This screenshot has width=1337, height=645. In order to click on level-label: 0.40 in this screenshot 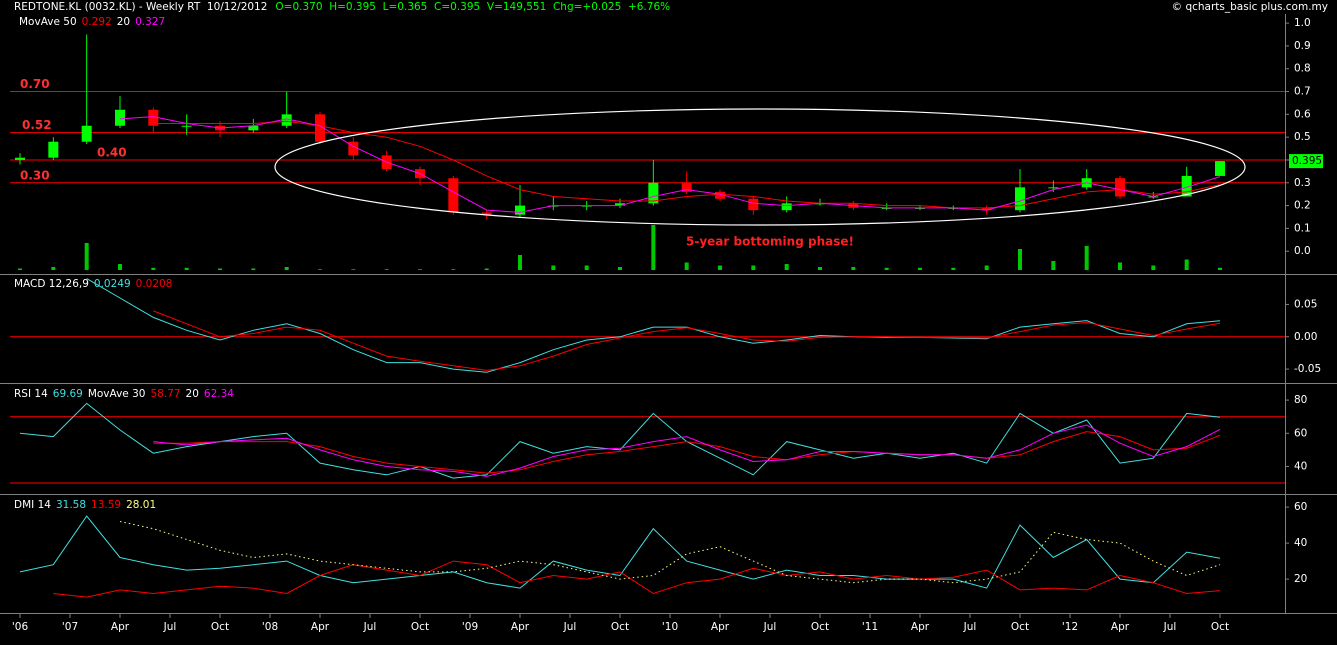, I will do `click(112, 152)`.